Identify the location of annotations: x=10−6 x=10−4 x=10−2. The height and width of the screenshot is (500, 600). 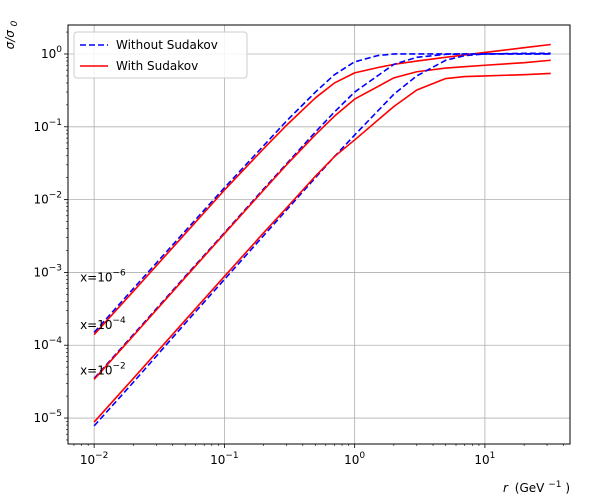
(103, 323).